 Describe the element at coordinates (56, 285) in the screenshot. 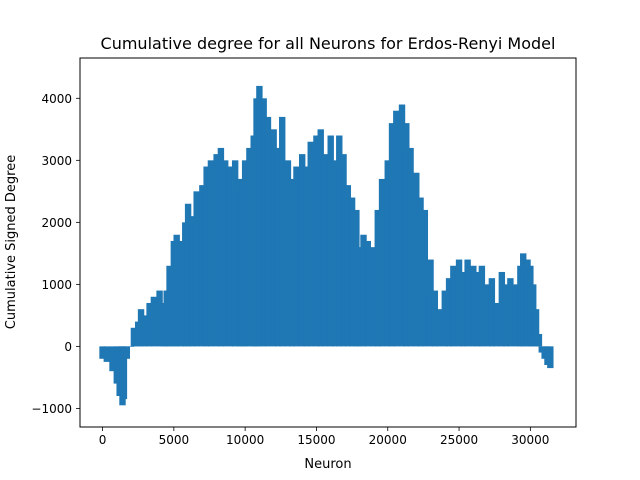

I see `y-tick-label: 1000` at that location.